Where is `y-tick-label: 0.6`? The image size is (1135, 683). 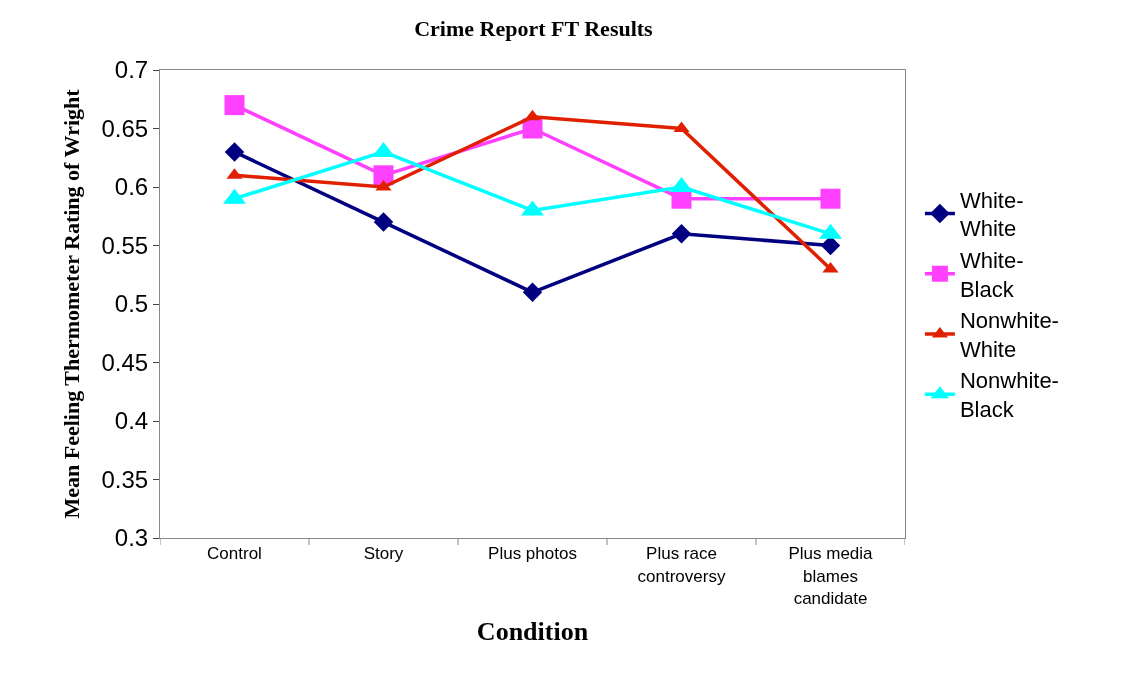 y-tick-label: 0.6 is located at coordinates (131, 187).